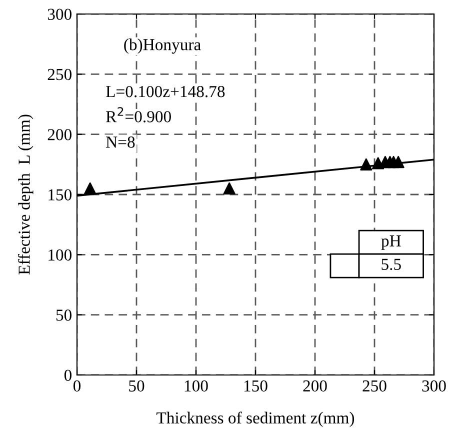  I want to click on y-tick-label: 100, so click(60, 255).